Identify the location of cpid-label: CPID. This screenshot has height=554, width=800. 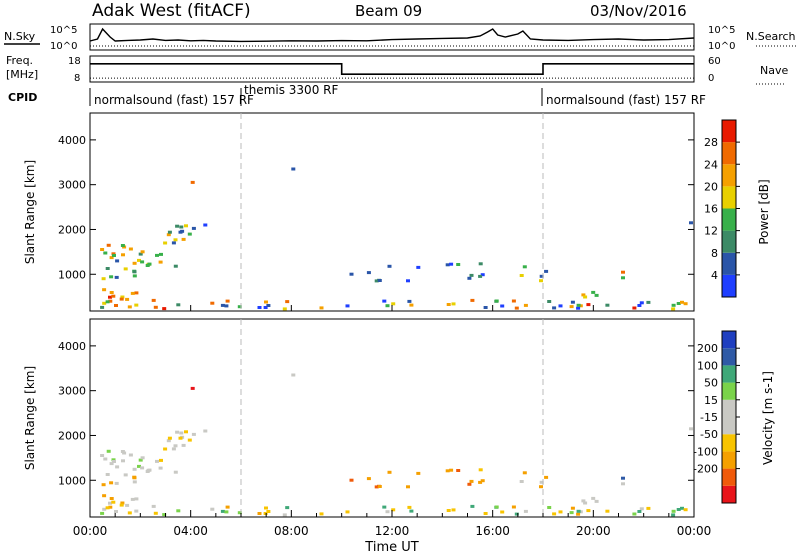
(22, 97).